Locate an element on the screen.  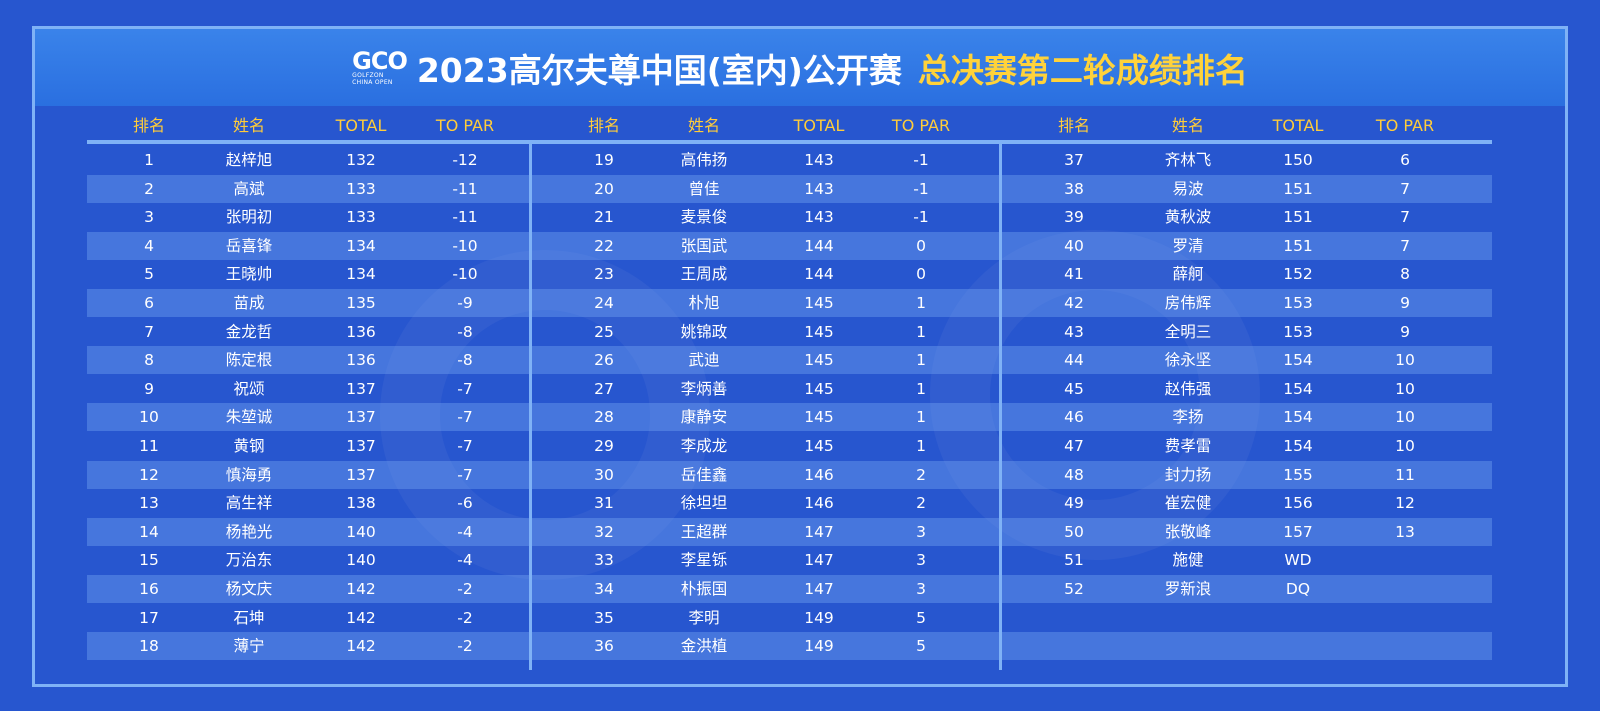
rank-cell: 49 is located at coordinates (1074, 503).